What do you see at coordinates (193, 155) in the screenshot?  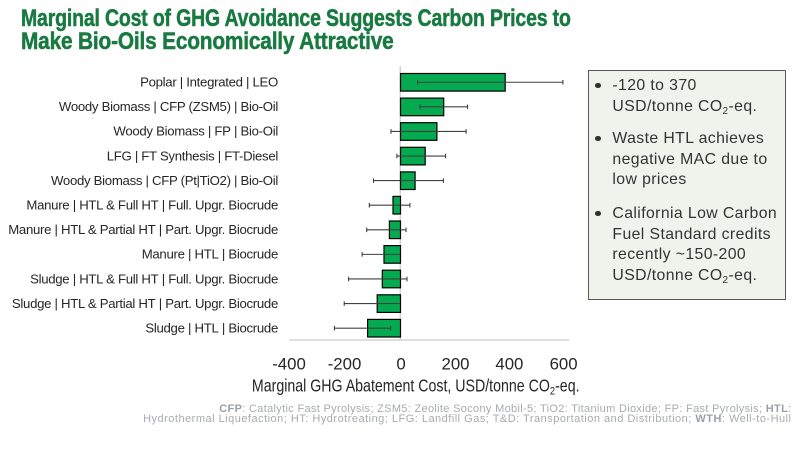 I see `svg-text: LFG | FT Synthesis | FT-Diesel` at bounding box center [193, 155].